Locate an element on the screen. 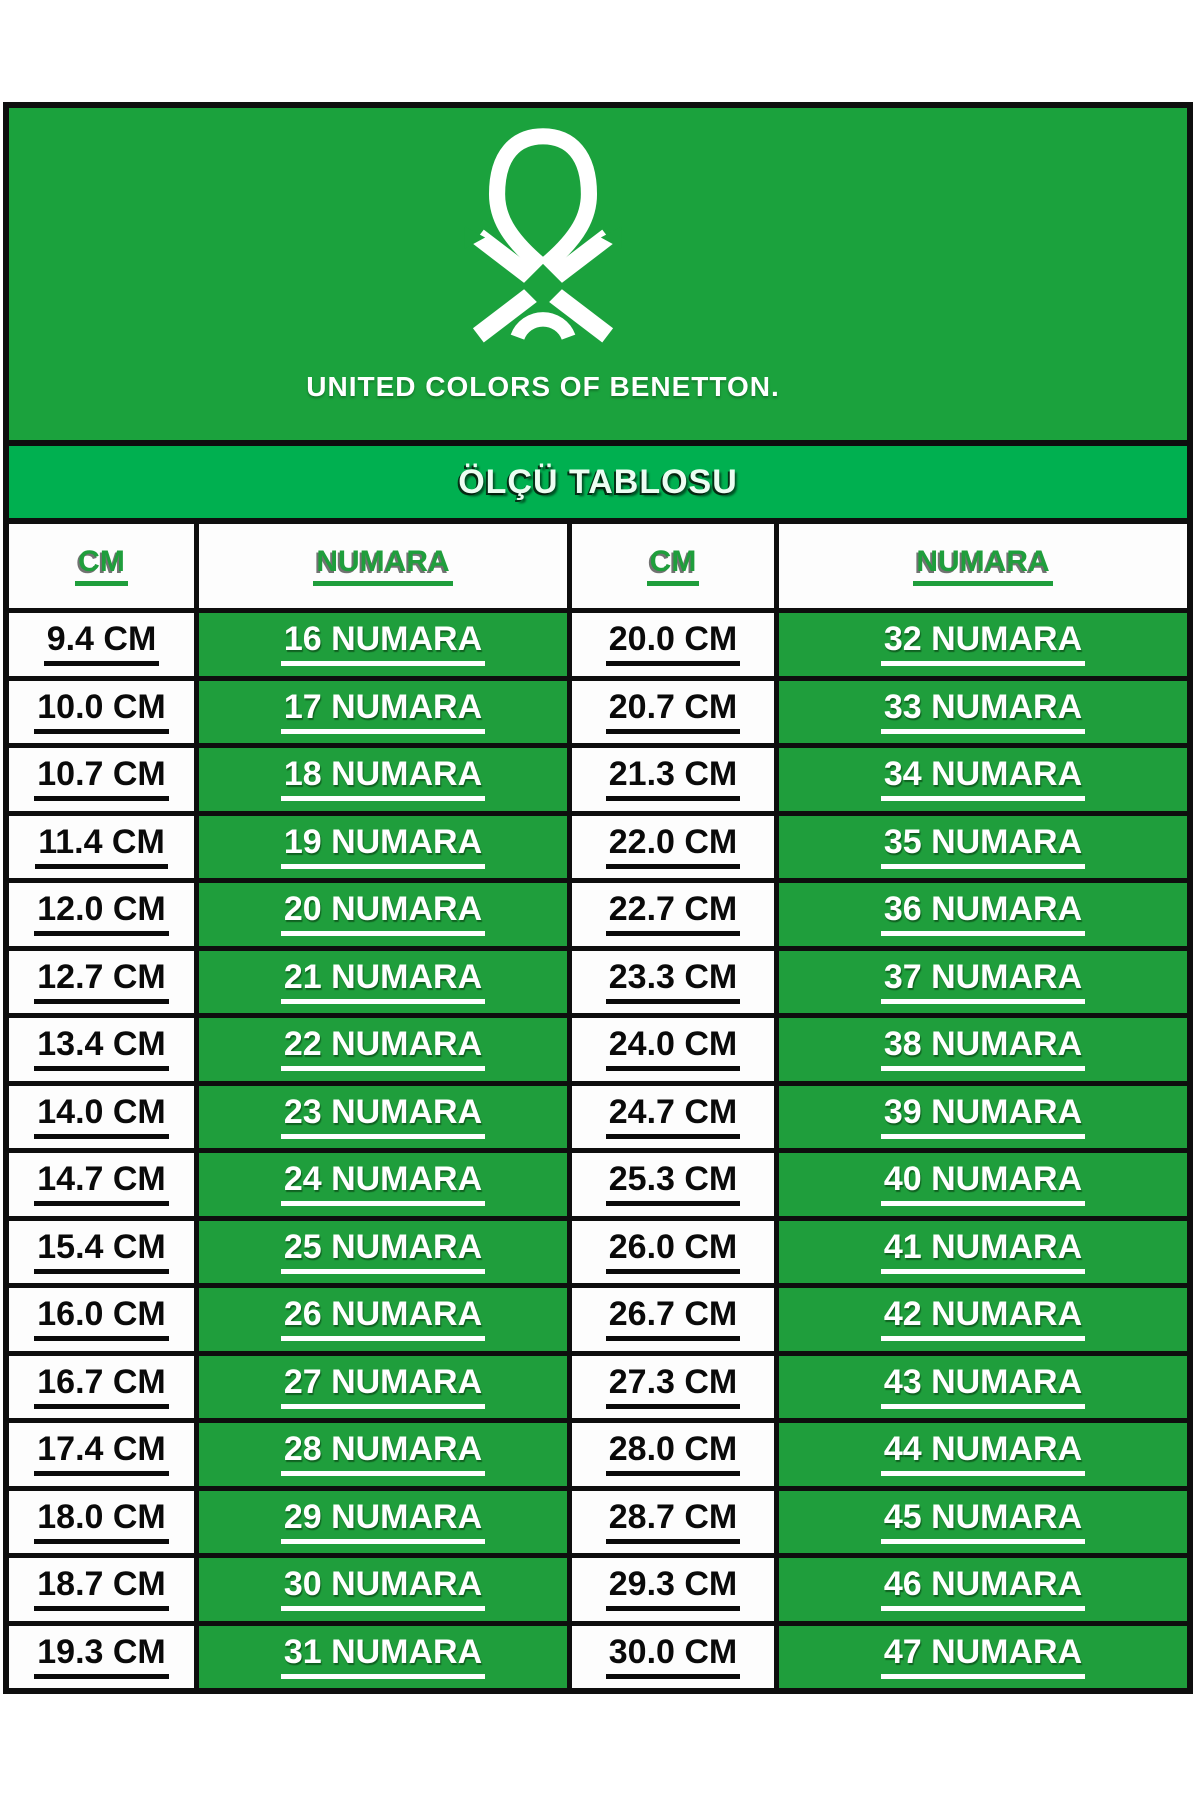 Image resolution: width=1200 pixels, height=1800 pixels. numara-cell: 20 NUMARA is located at coordinates (383, 914).